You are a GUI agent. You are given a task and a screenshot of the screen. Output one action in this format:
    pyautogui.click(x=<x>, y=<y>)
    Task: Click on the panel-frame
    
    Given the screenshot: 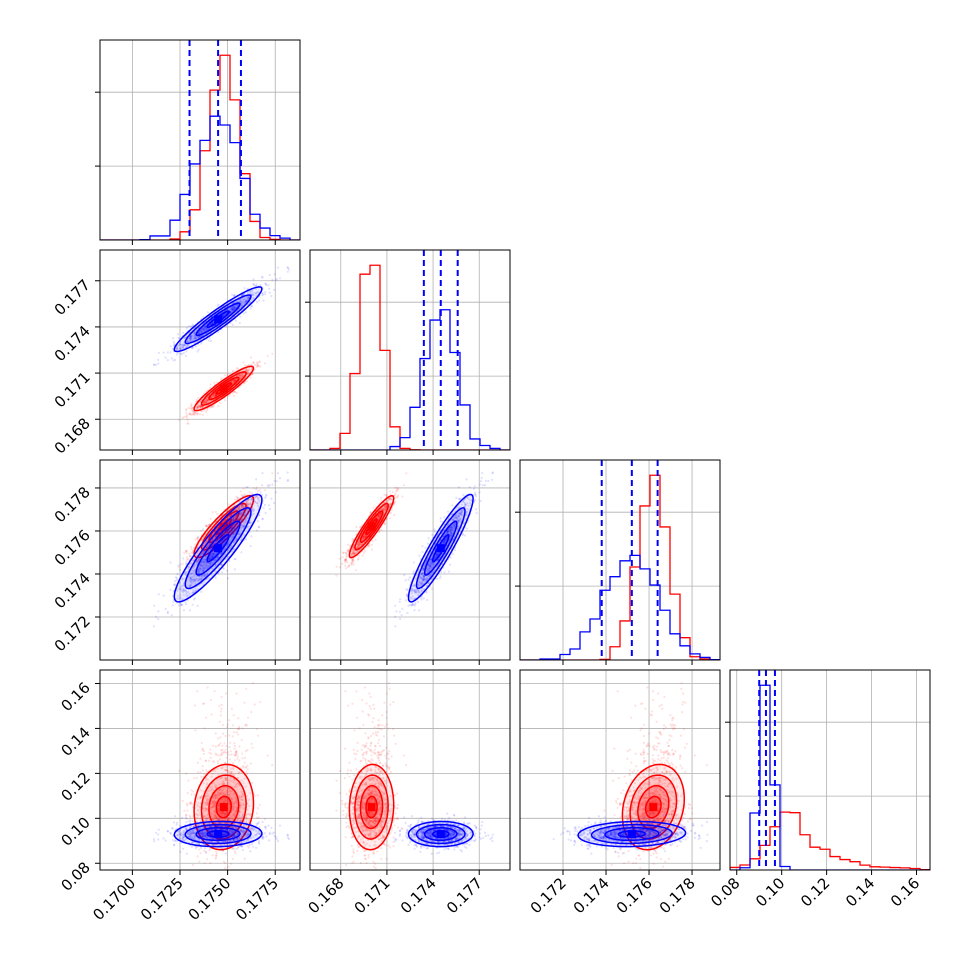 What is the action you would take?
    pyautogui.click(x=200, y=140)
    